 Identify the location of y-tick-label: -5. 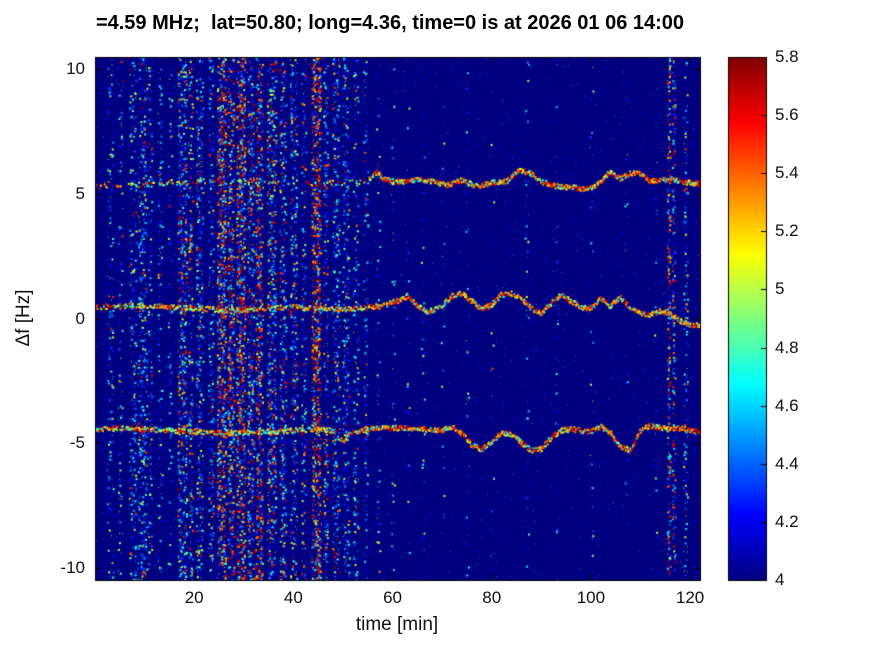
(77, 443).